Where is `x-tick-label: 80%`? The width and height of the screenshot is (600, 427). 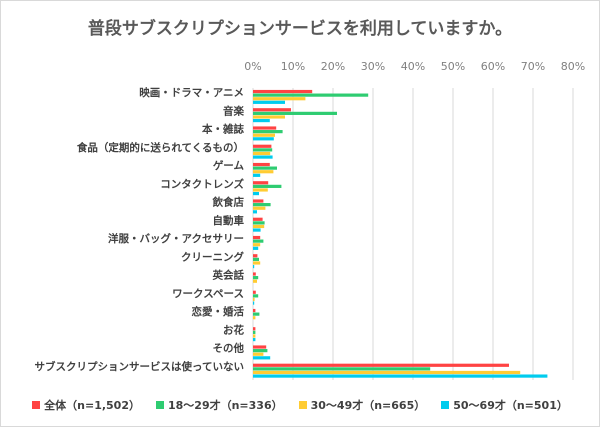
x-tick-label: 80% is located at coordinates (573, 66).